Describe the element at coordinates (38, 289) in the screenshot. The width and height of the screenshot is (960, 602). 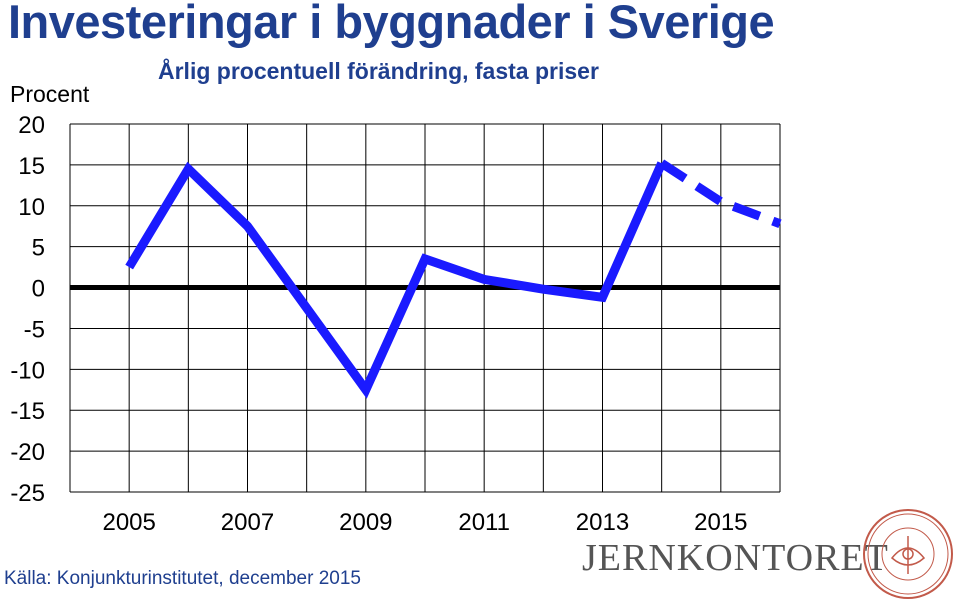
I see `y-tick-label: 0` at that location.